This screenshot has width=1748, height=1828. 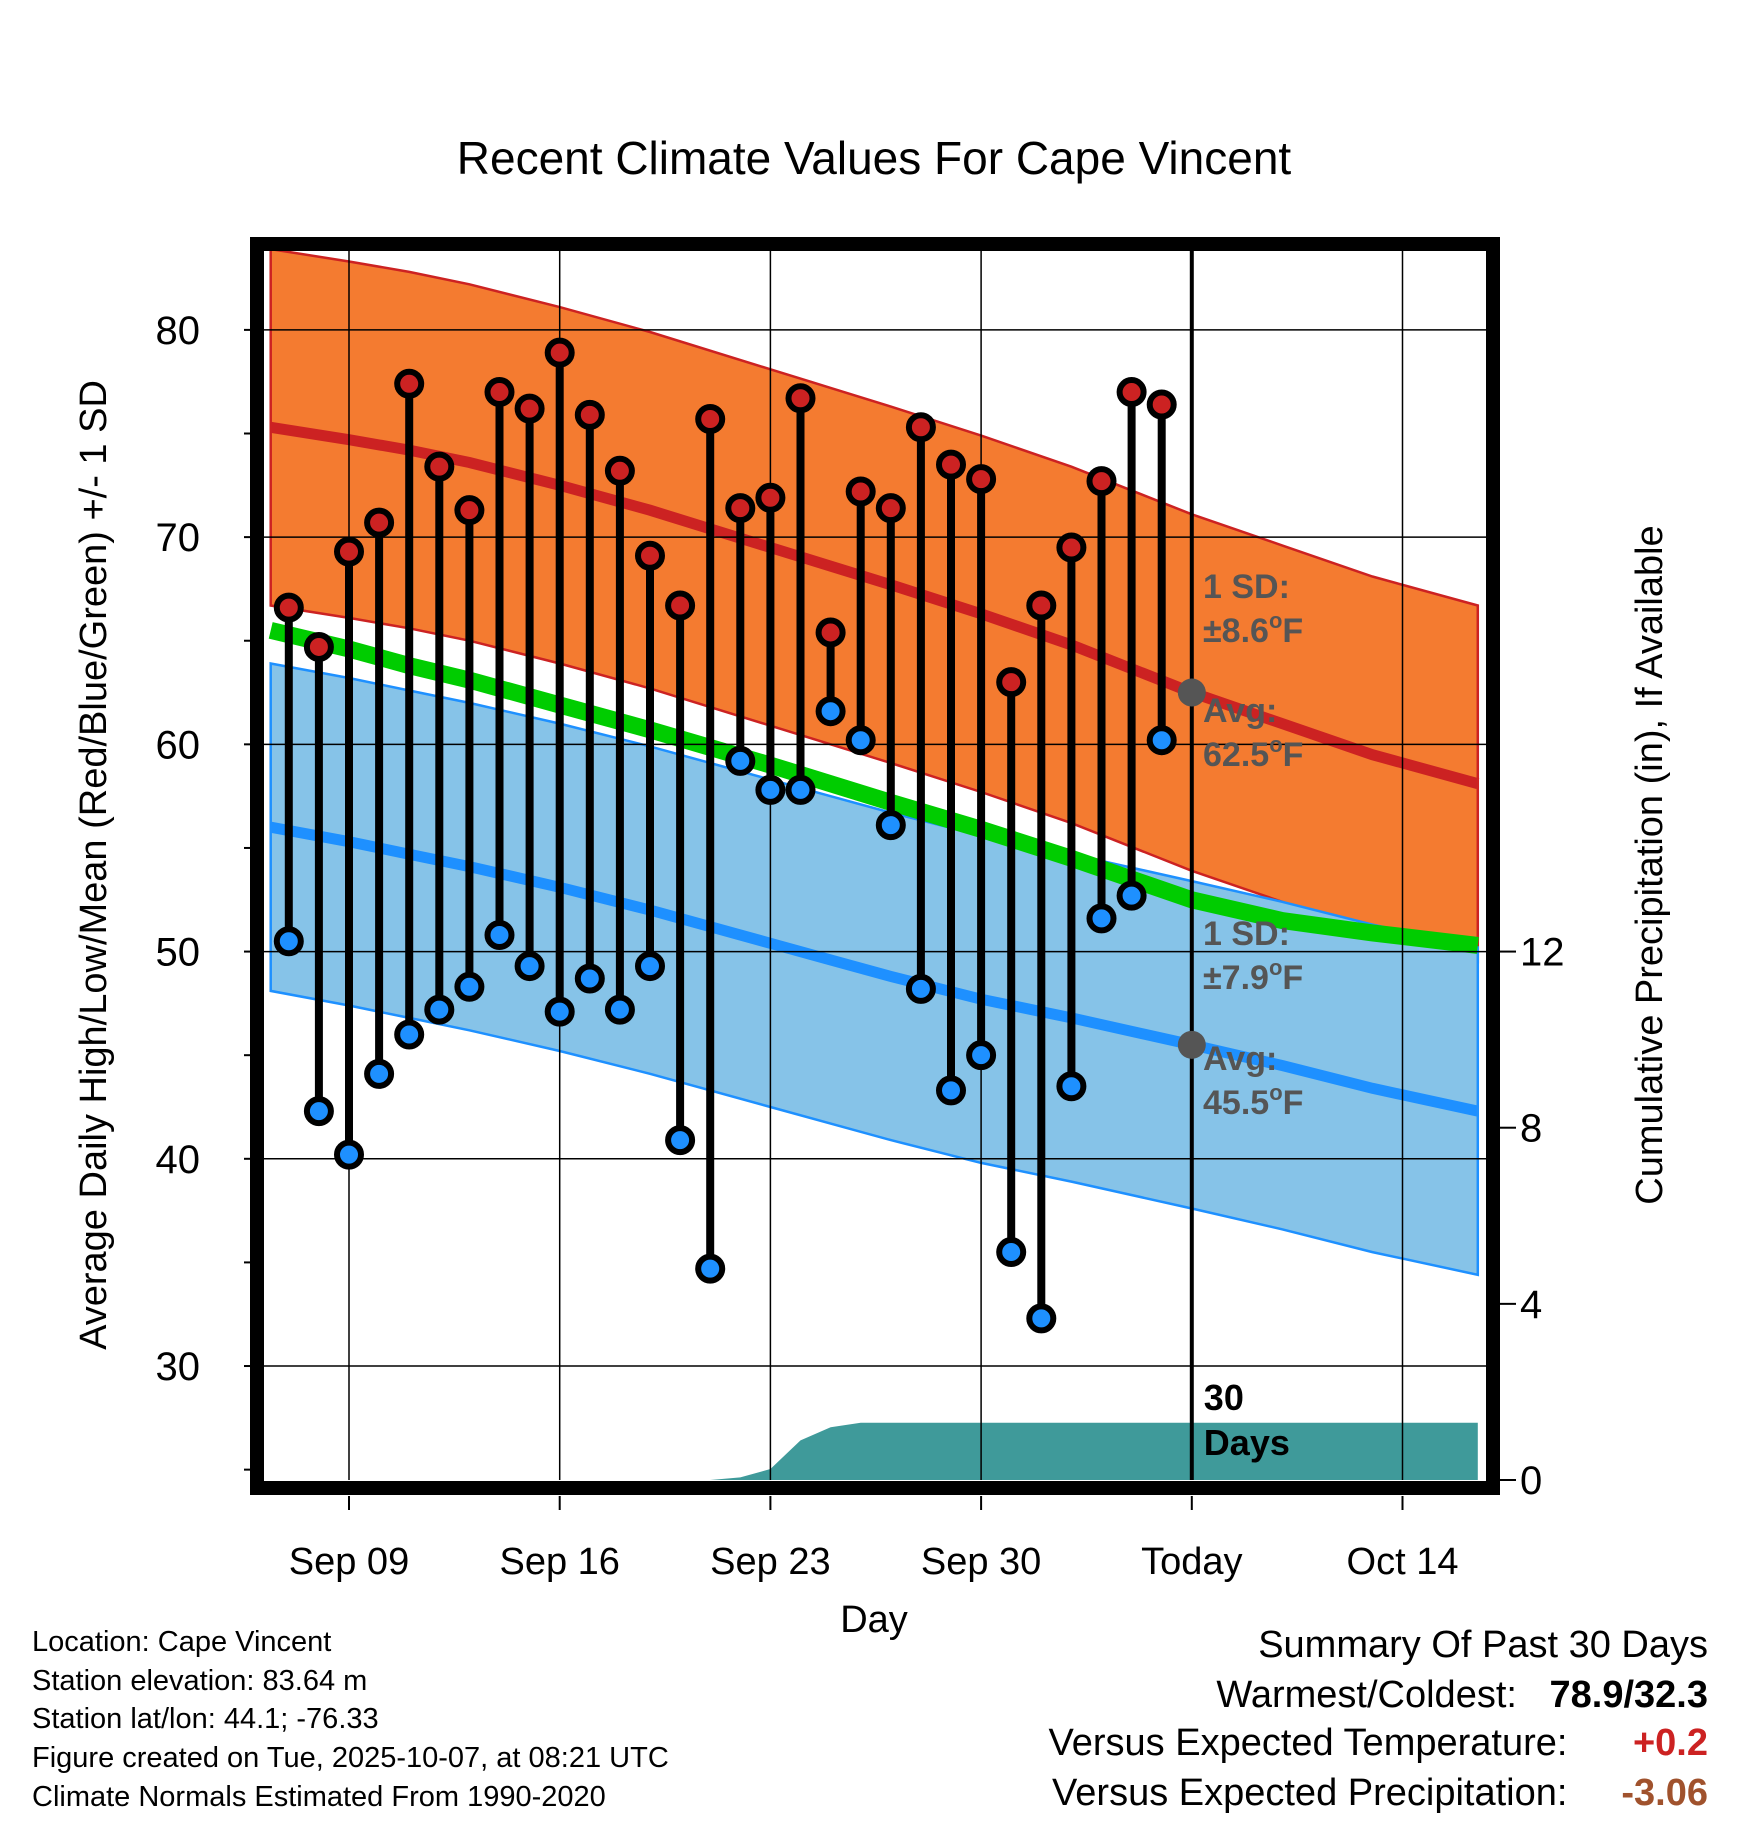 What do you see at coordinates (178, 1367) in the screenshot?
I see `y-tick-label: 30` at bounding box center [178, 1367].